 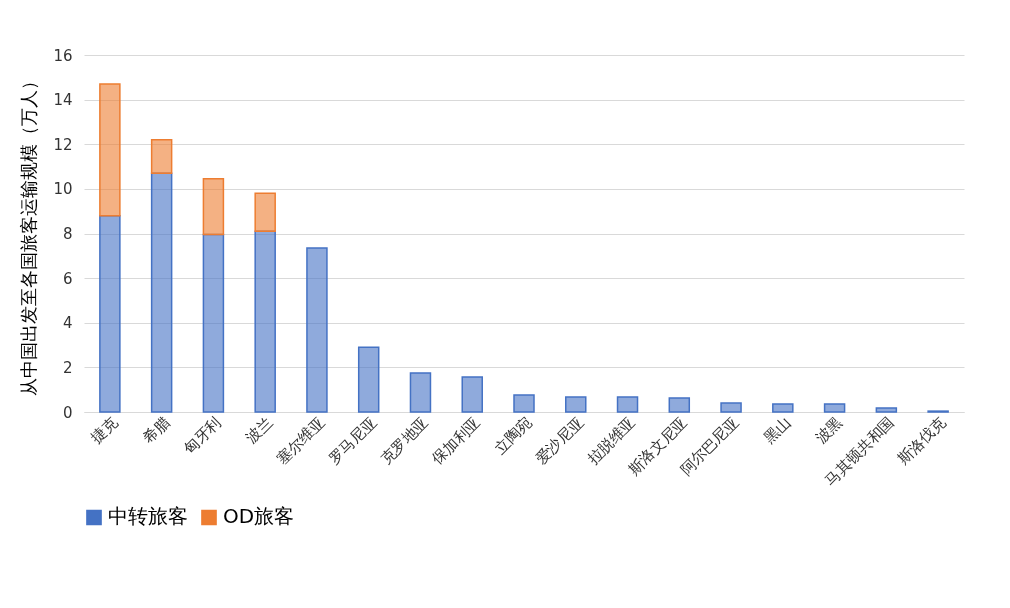 What do you see at coordinates (777, 430) in the screenshot?
I see `x-tick-label: 黑山` at bounding box center [777, 430].